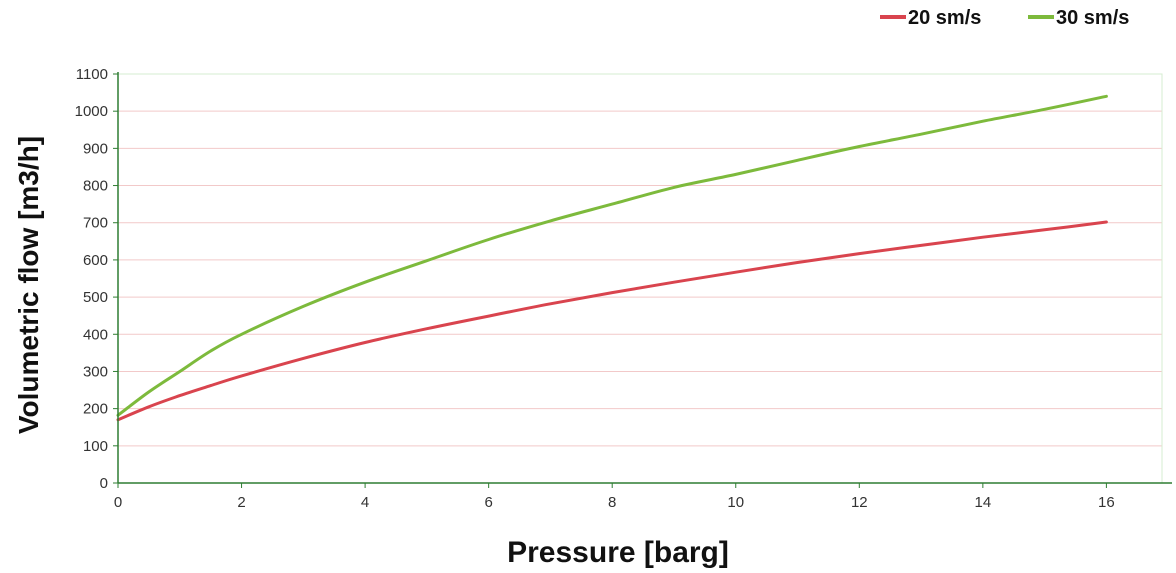 Image resolution: width=1176 pixels, height=573 pixels. What do you see at coordinates (95, 371) in the screenshot?
I see `y-tick-label-3: 300` at bounding box center [95, 371].